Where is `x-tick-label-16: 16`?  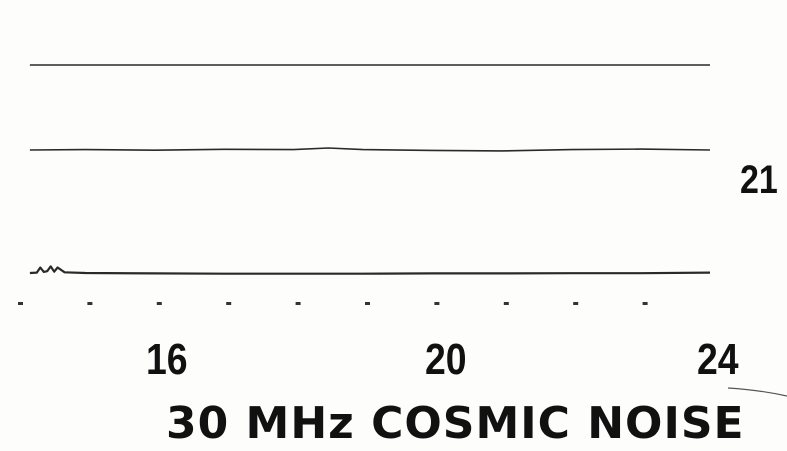
x-tick-label-16: 16 is located at coordinates (167, 359).